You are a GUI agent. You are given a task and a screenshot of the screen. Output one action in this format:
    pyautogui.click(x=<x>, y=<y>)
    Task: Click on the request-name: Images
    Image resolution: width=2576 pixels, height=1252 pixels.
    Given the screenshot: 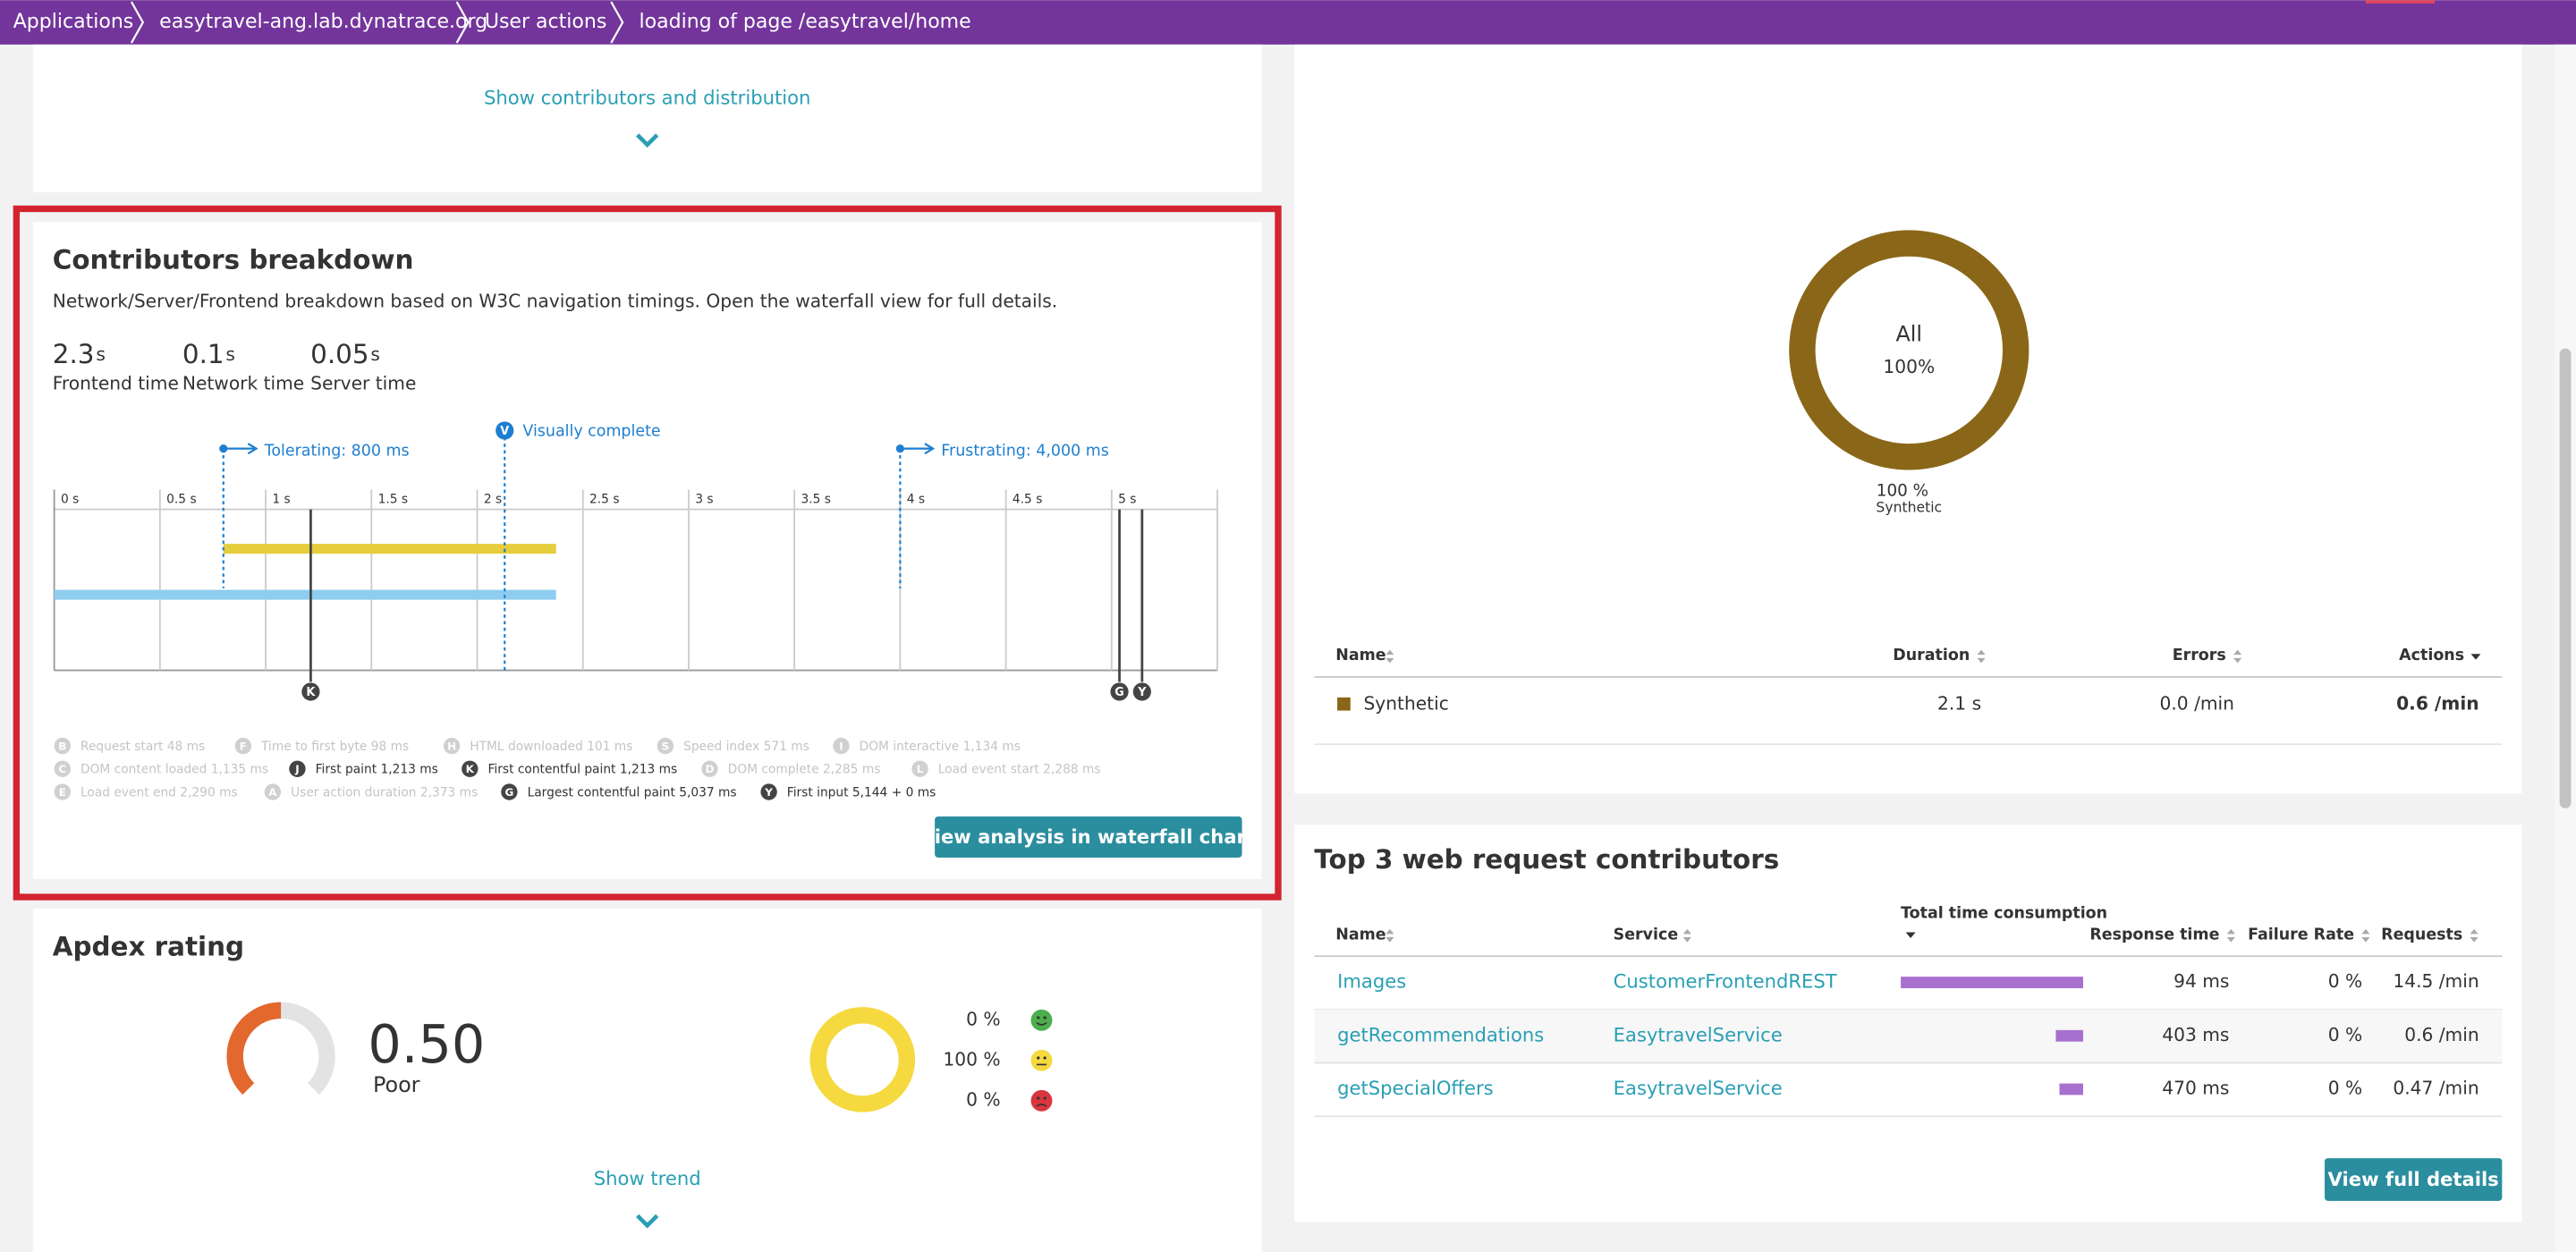 What is the action you would take?
    pyautogui.click(x=1371, y=981)
    